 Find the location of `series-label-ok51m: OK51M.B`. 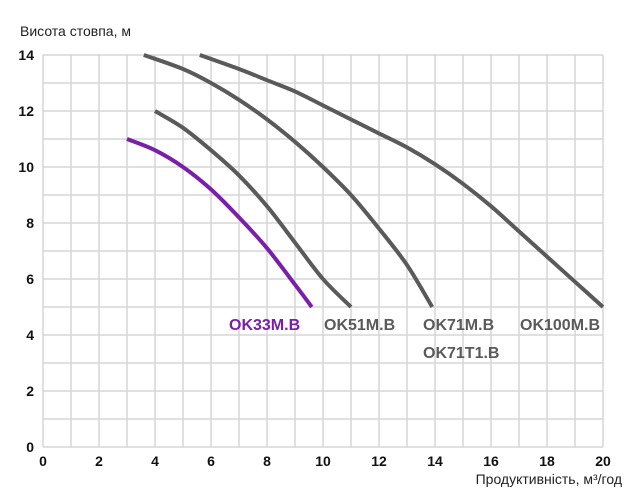

series-label-ok51m: OK51M.B is located at coordinates (359, 325).